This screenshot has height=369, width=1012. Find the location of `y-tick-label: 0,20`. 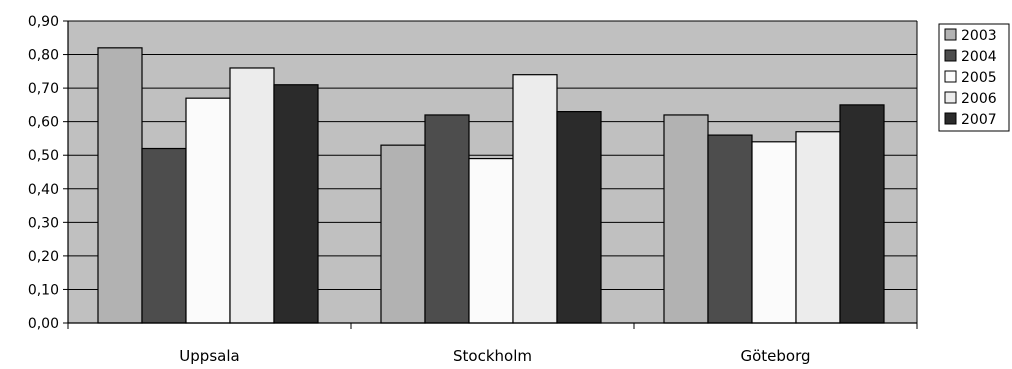

y-tick-label: 0,20 is located at coordinates (43, 257).